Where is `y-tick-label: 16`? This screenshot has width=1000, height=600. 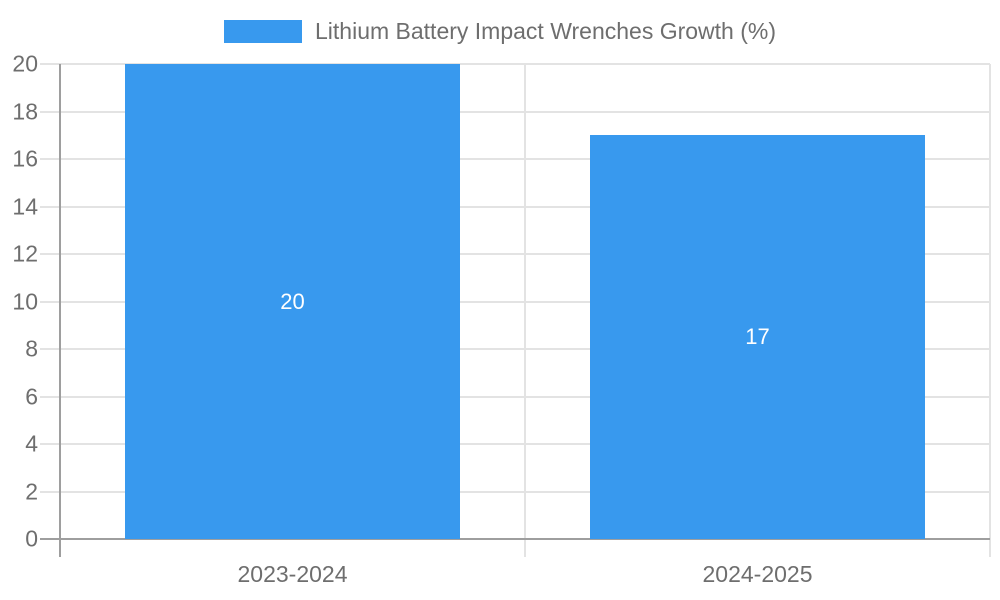 y-tick-label: 16 is located at coordinates (25, 158).